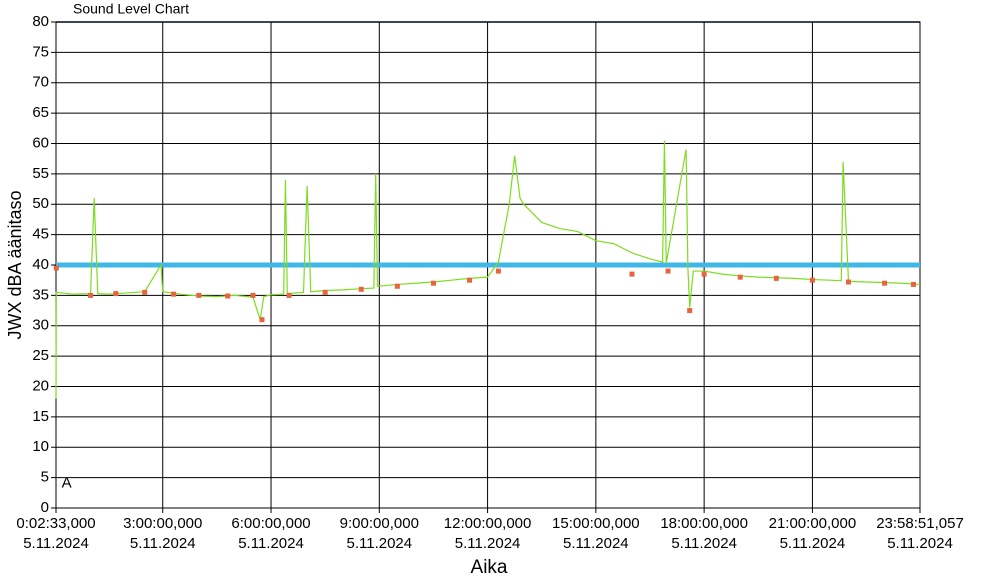 Image resolution: width=990 pixels, height=588 pixels. What do you see at coordinates (40, 112) in the screenshot?
I see `y-tick-label: 65` at bounding box center [40, 112].